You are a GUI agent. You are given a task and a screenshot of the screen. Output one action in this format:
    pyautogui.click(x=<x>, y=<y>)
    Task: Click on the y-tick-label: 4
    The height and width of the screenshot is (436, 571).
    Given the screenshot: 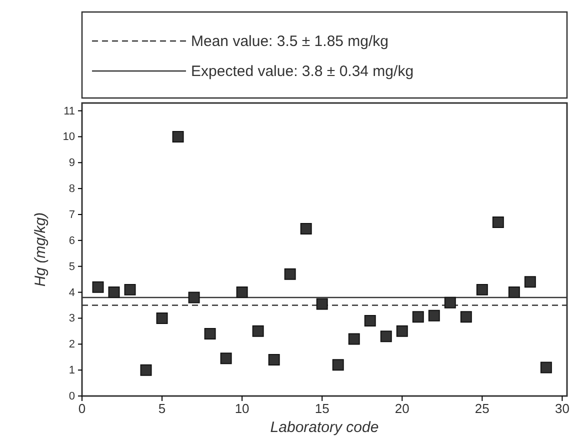 What is the action you would take?
    pyautogui.click(x=71, y=292)
    